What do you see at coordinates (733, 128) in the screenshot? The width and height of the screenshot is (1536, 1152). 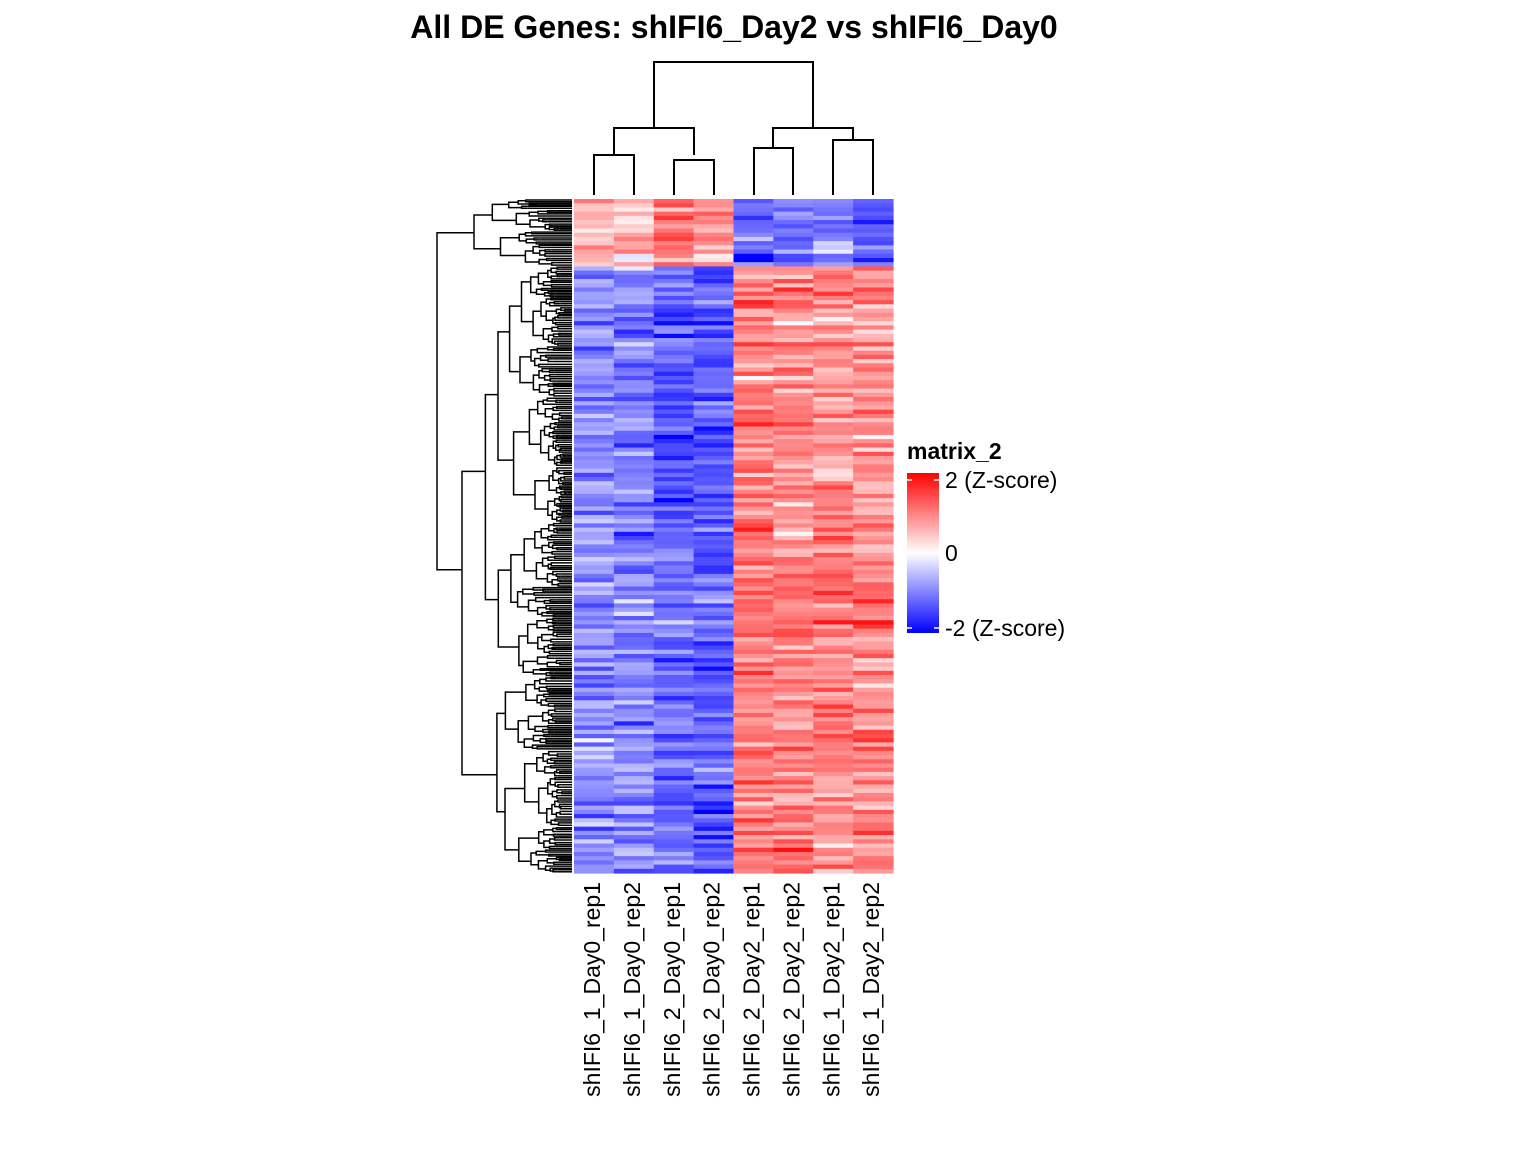 I see `column-dendrogram` at bounding box center [733, 128].